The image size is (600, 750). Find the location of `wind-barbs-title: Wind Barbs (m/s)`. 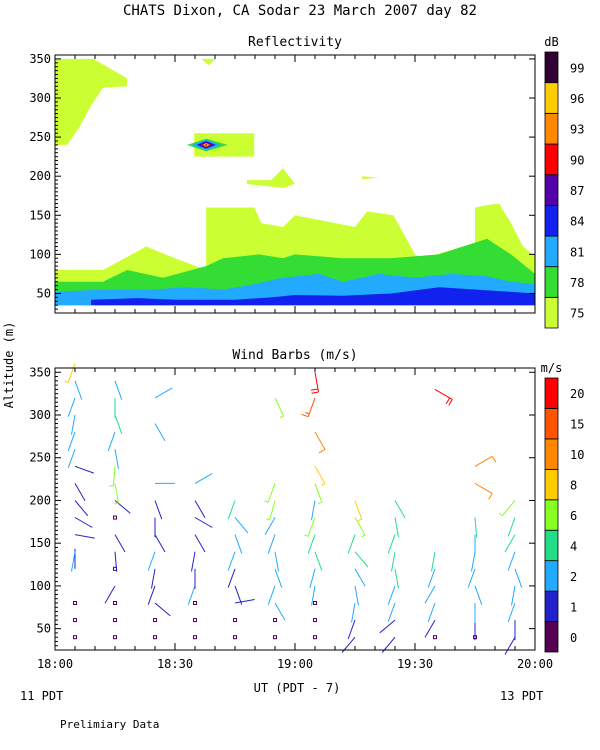

wind-barbs-title: Wind Barbs (m/s) is located at coordinates (294, 355).